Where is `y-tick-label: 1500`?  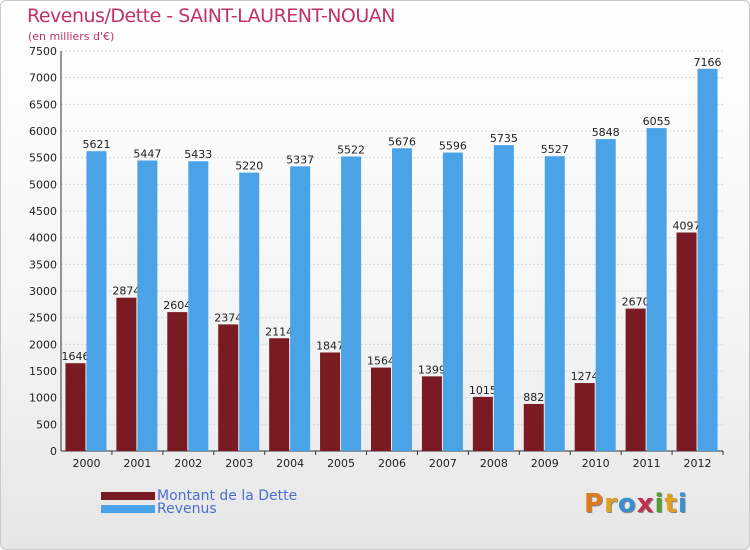 y-tick-label: 1500 is located at coordinates (43, 371).